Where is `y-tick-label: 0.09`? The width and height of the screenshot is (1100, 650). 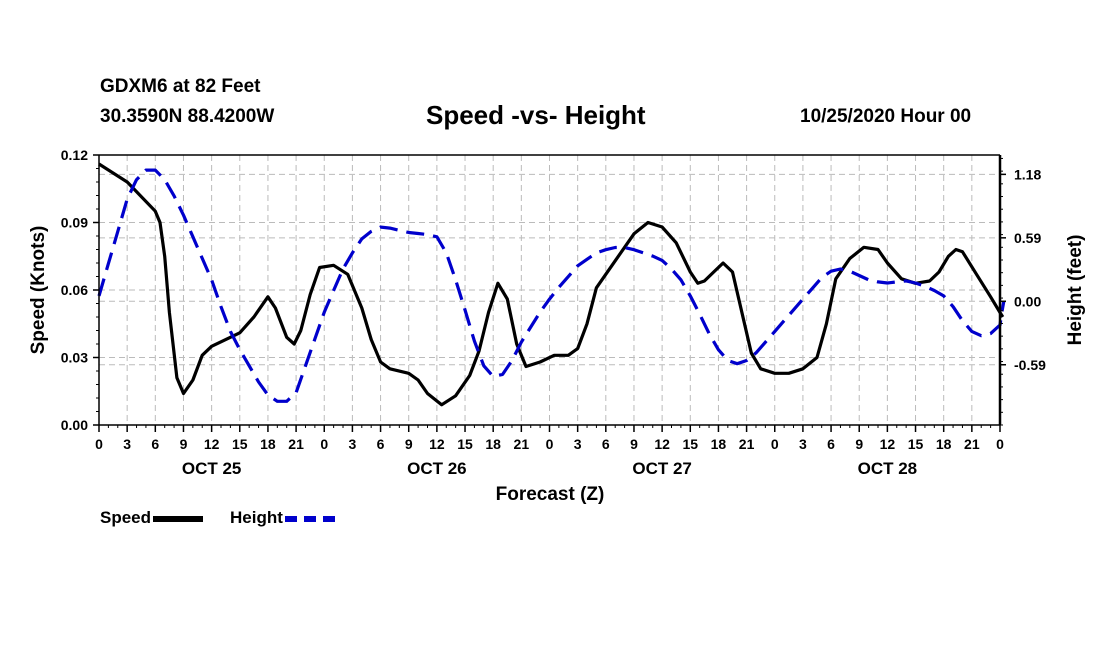
y-tick-label: 0.09 is located at coordinates (74, 223).